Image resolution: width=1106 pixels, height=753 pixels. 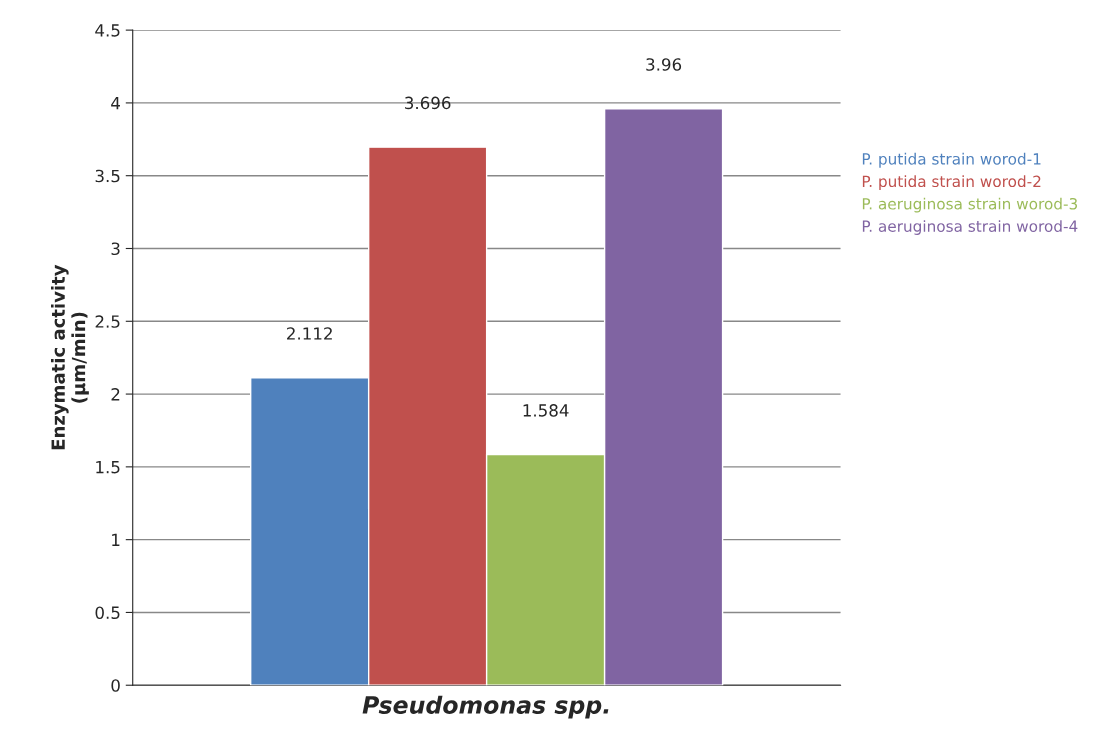 I want to click on y-tick-label: 1, so click(x=116, y=539).